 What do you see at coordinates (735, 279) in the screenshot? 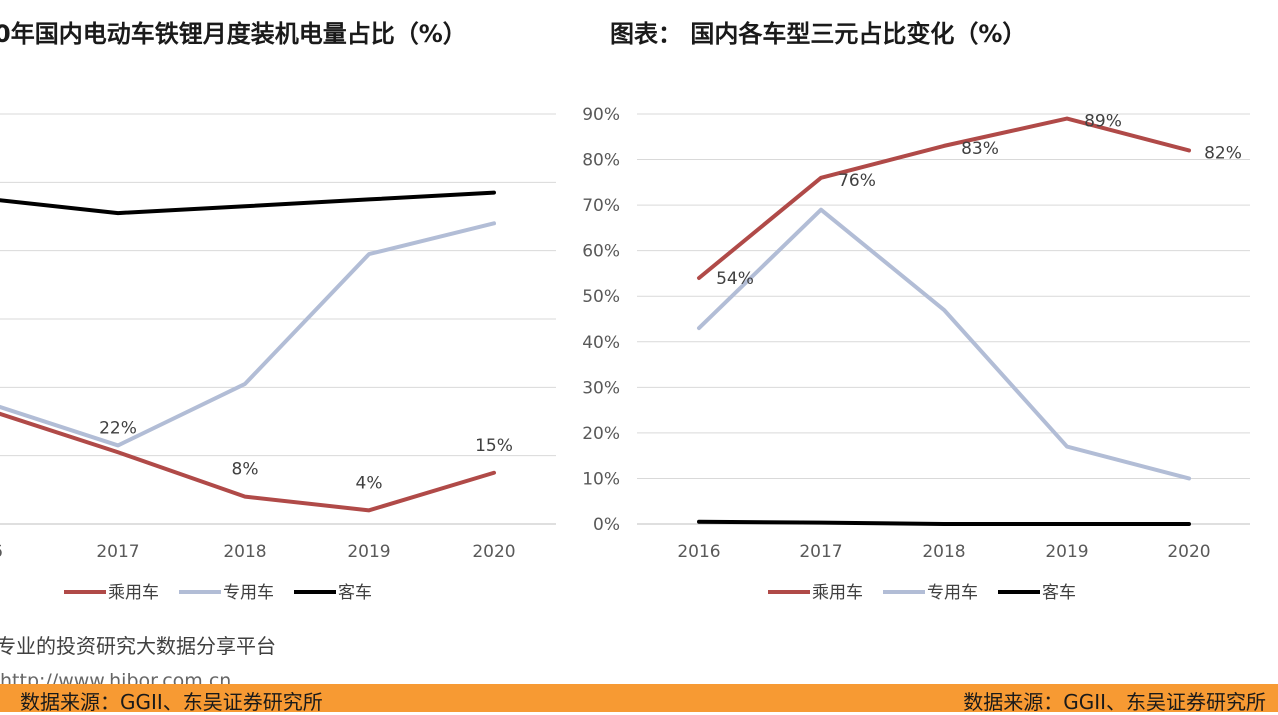
I see `data-label: 54%` at bounding box center [735, 279].